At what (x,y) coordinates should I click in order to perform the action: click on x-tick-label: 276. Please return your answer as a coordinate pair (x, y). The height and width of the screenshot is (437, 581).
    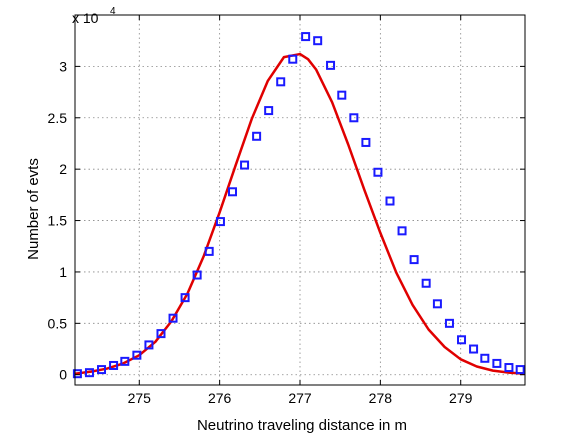
    Looking at the image, I should click on (220, 398).